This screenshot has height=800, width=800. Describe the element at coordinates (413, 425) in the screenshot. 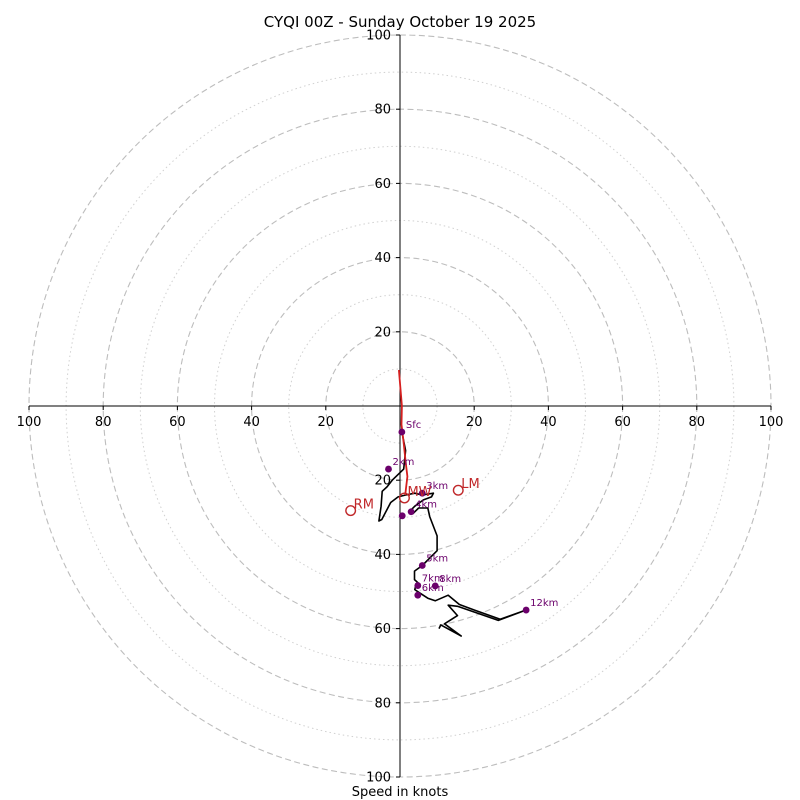

I see `height-label: Sfc` at that location.